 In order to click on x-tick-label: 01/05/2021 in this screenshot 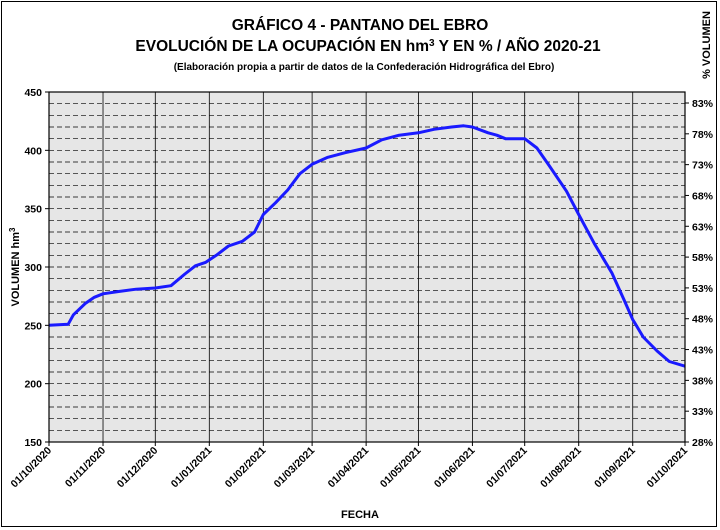, I will do `click(401, 468)`.